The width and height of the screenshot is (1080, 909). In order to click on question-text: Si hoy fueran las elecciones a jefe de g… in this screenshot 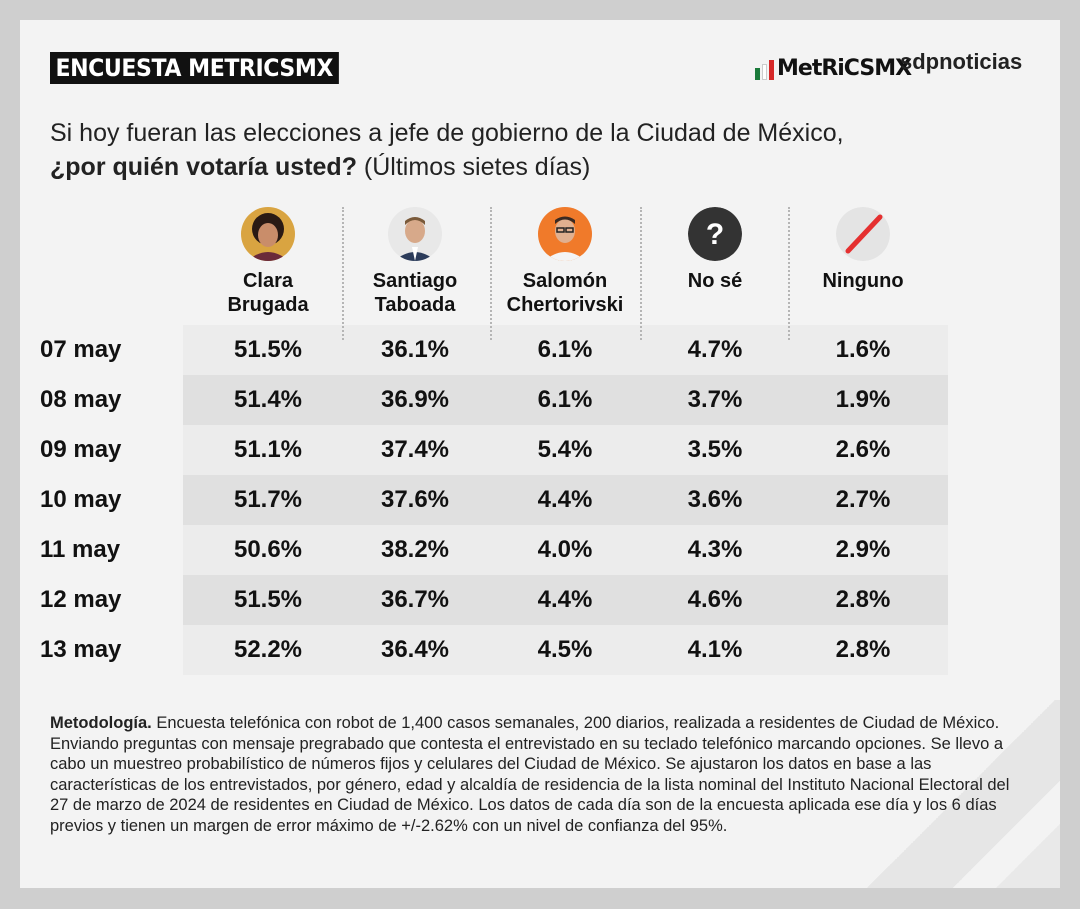, I will do `click(540, 150)`.